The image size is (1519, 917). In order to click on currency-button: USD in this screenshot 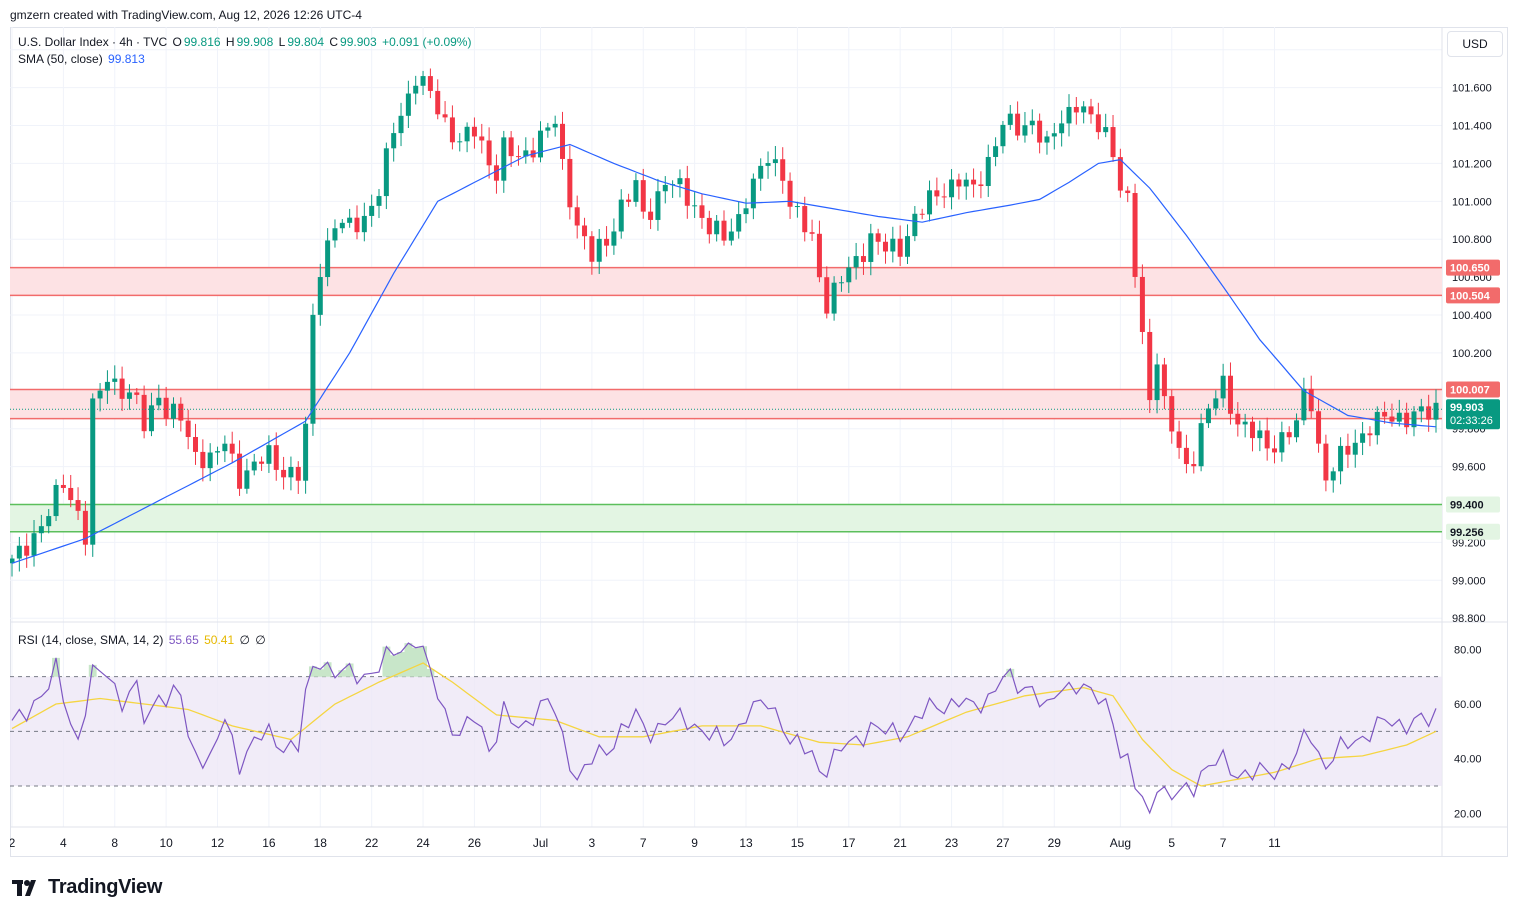, I will do `click(1475, 44)`.